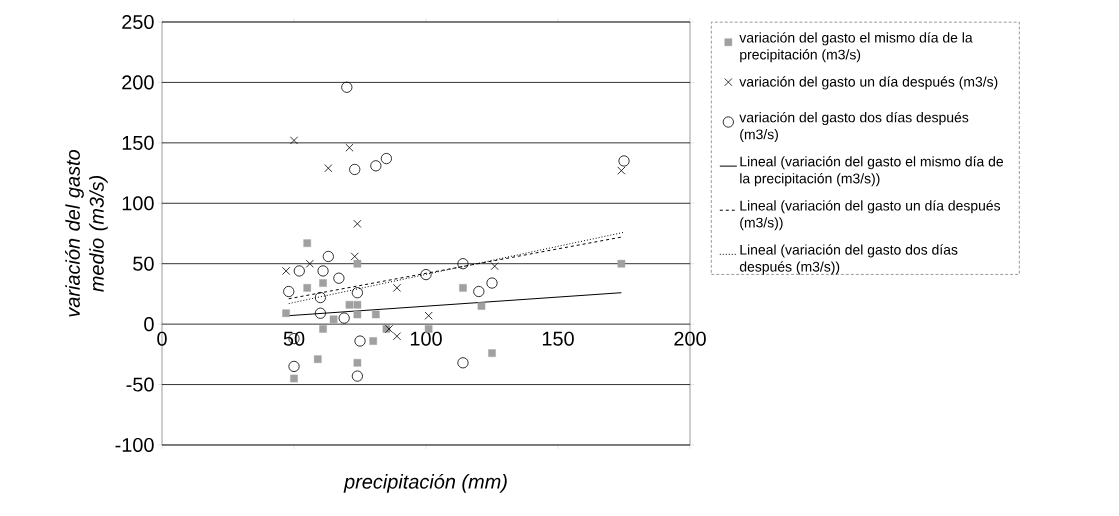  What do you see at coordinates (162, 338) in the screenshot?
I see `x-tick-label: 0` at bounding box center [162, 338].